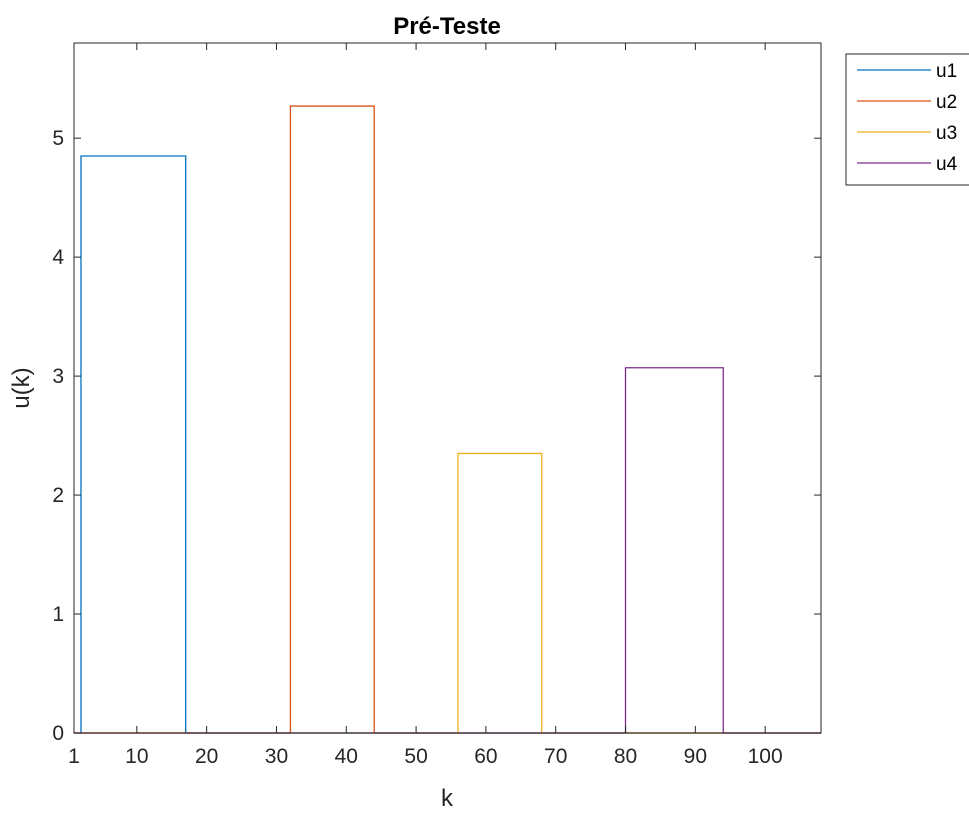 This screenshot has width=969, height=814. Describe the element at coordinates (765, 756) in the screenshot. I see `x-tick-label: 100` at that location.